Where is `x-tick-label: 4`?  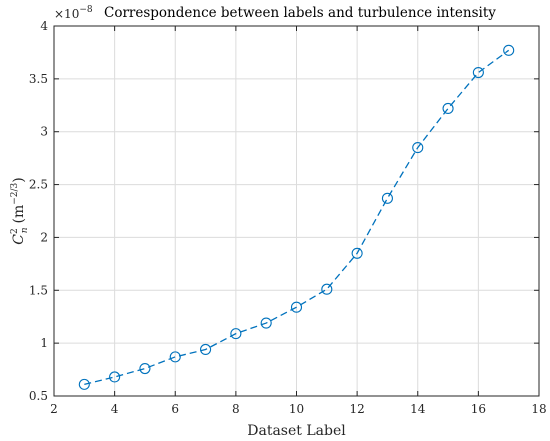 x-tick-label: 4 is located at coordinates (115, 409).